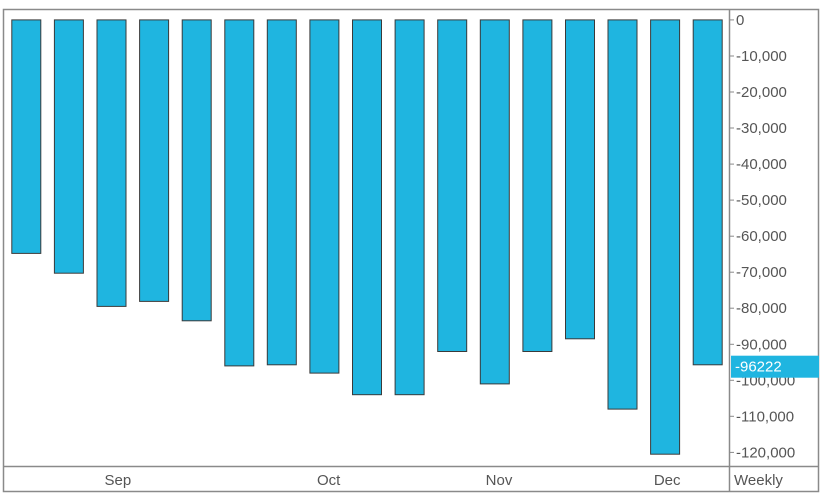  What do you see at coordinates (761, 308) in the screenshot?
I see `y-tick-label: -80,000` at bounding box center [761, 308].